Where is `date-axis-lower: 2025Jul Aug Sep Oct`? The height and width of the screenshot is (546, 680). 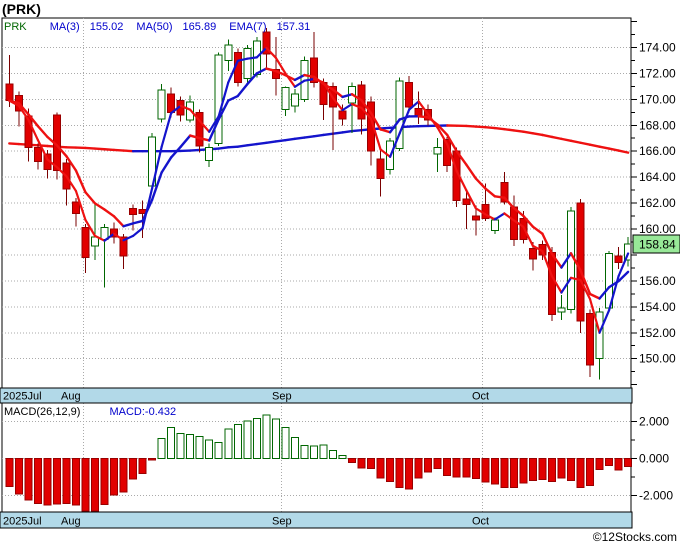 date-axis-lower: 2025Jul Aug Sep Oct is located at coordinates (316, 520).